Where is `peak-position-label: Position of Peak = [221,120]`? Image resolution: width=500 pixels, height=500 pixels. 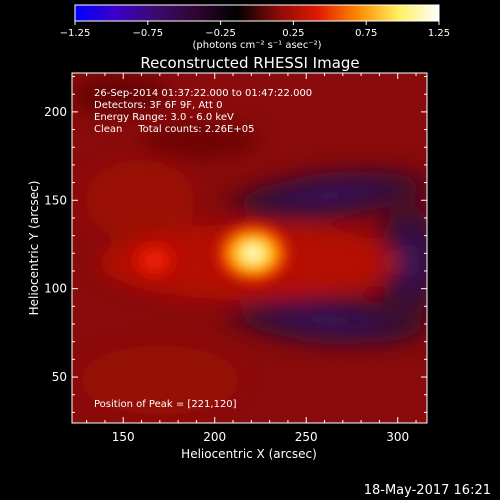
peak-position-label: Position of Peak = [221,120] is located at coordinates (165, 404).